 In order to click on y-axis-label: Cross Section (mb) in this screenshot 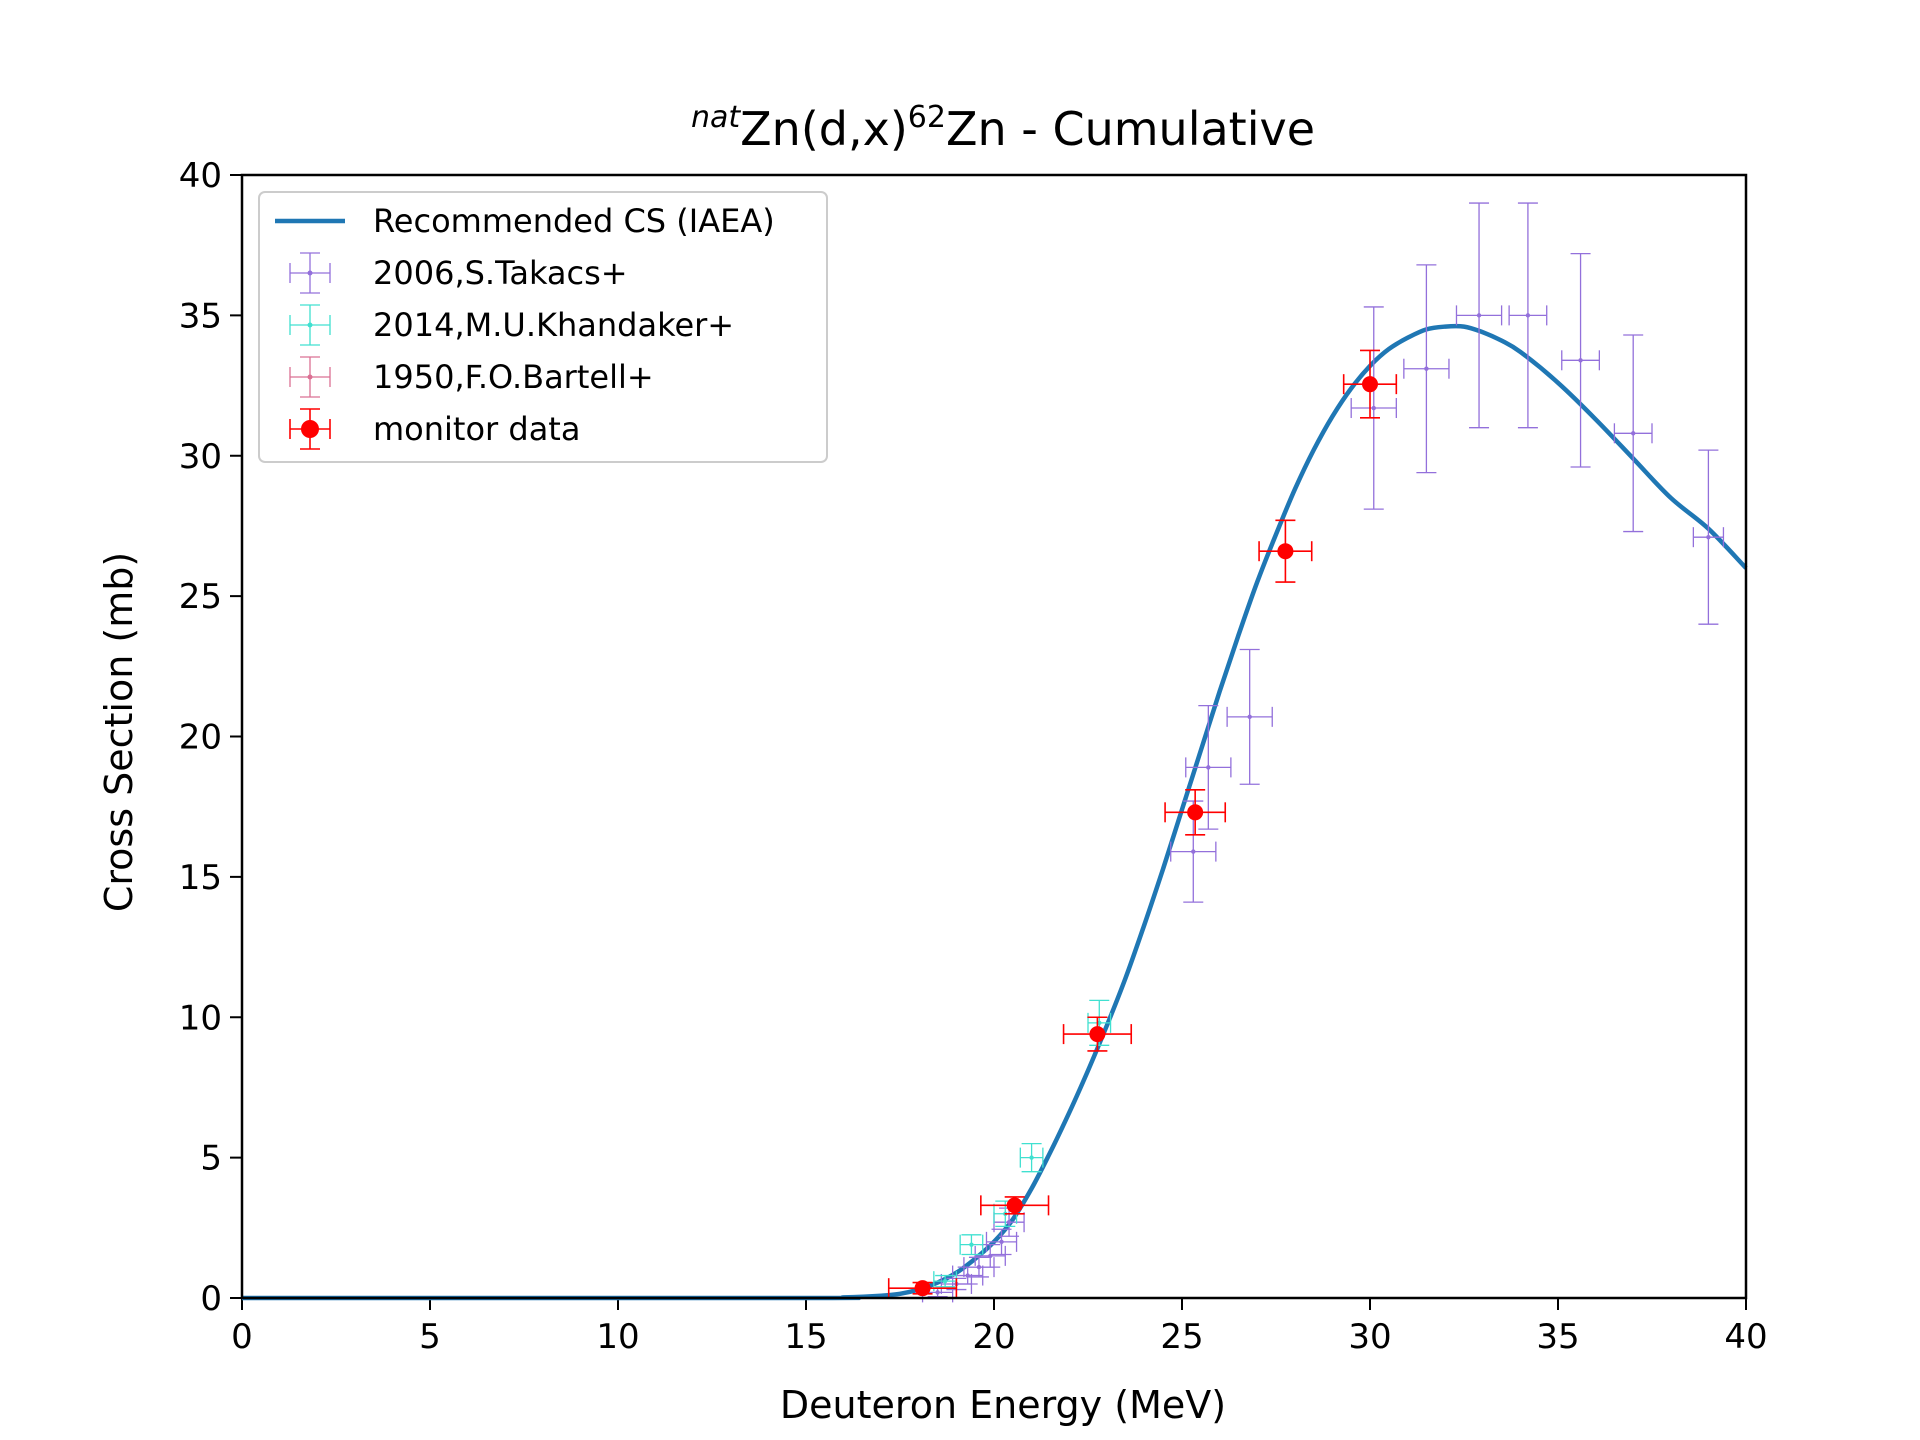, I will do `click(119, 732)`.